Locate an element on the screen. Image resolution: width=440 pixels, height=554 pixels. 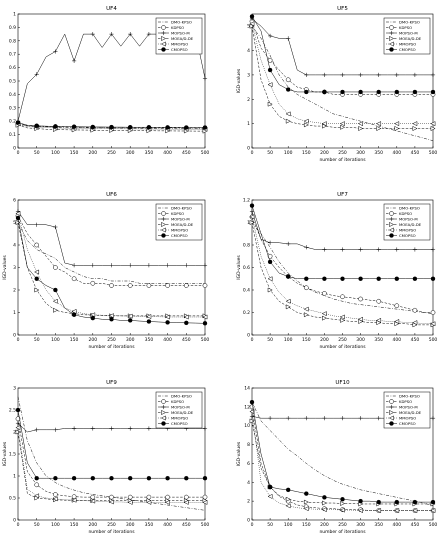
y-axis-label: IGD-values is located at coordinates (5, 267).